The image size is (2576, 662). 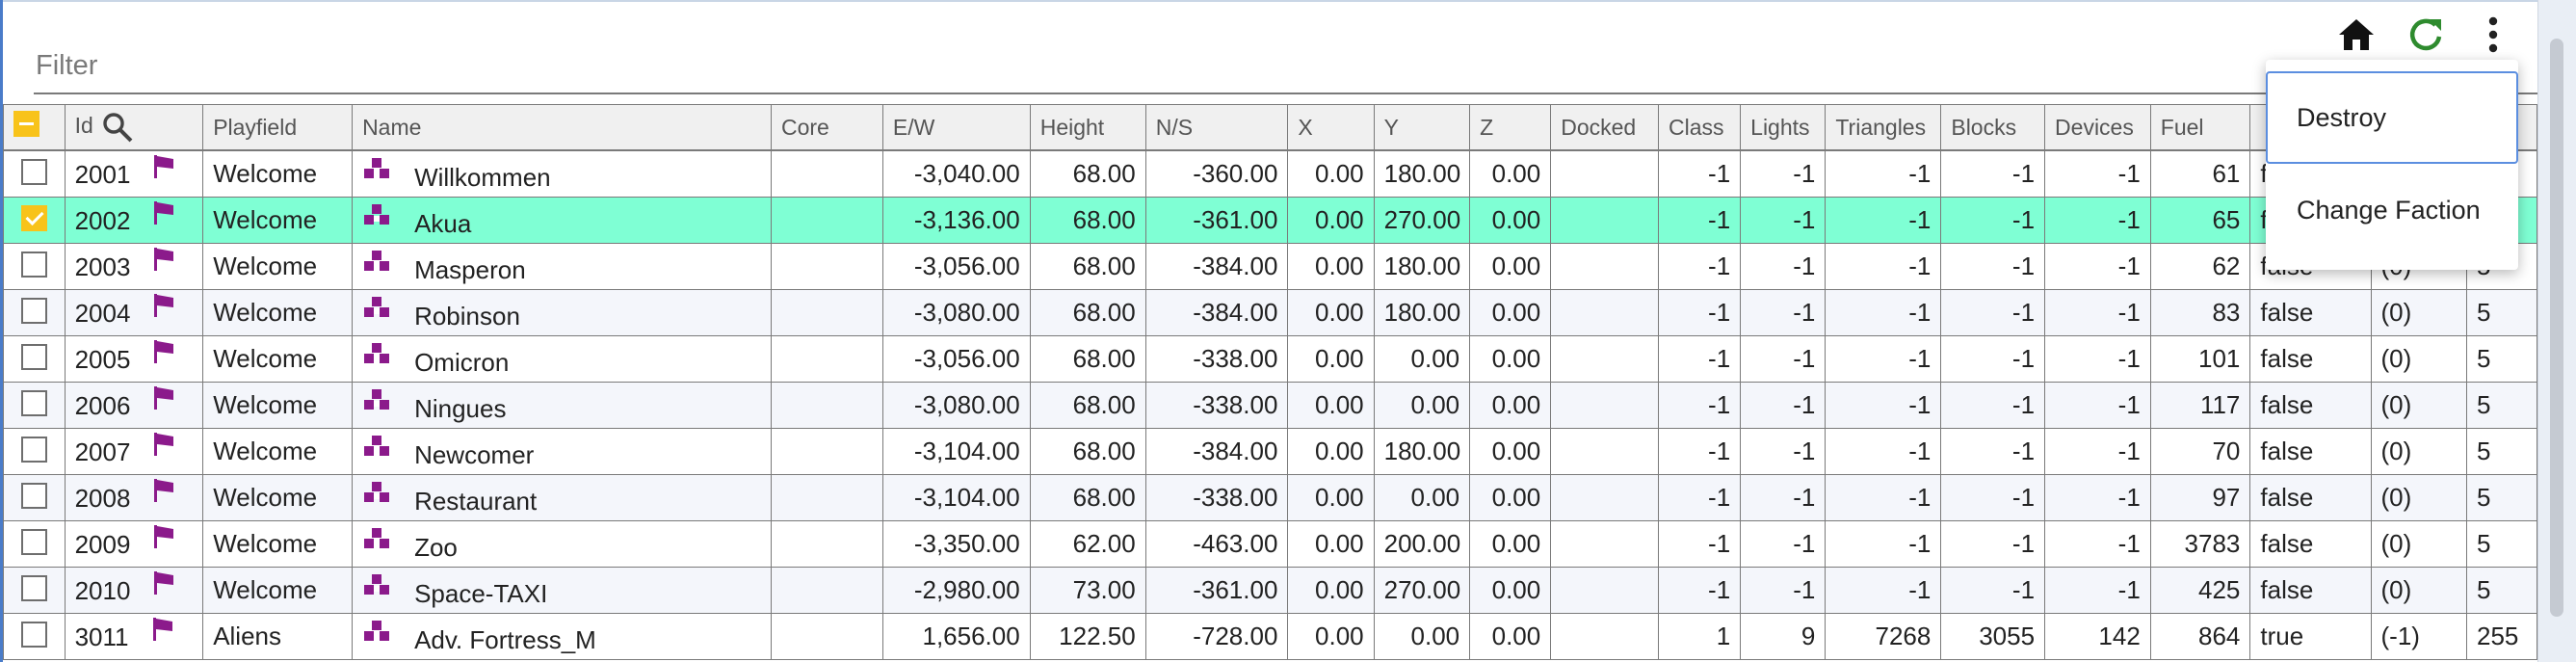 I want to click on faction-icon, so click(x=377, y=451).